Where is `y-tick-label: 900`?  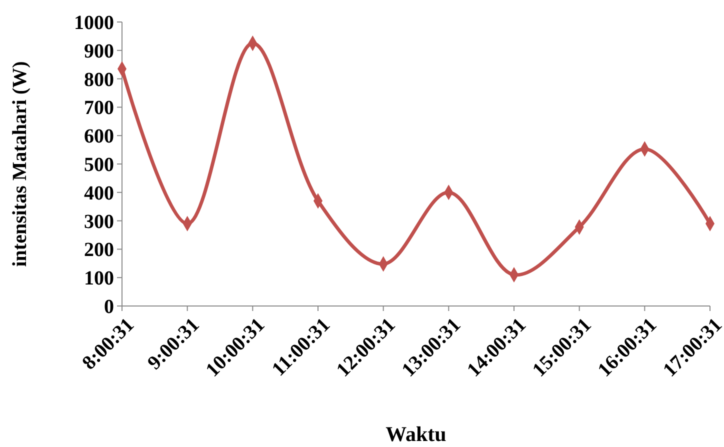 y-tick-label: 900 is located at coordinates (99, 51).